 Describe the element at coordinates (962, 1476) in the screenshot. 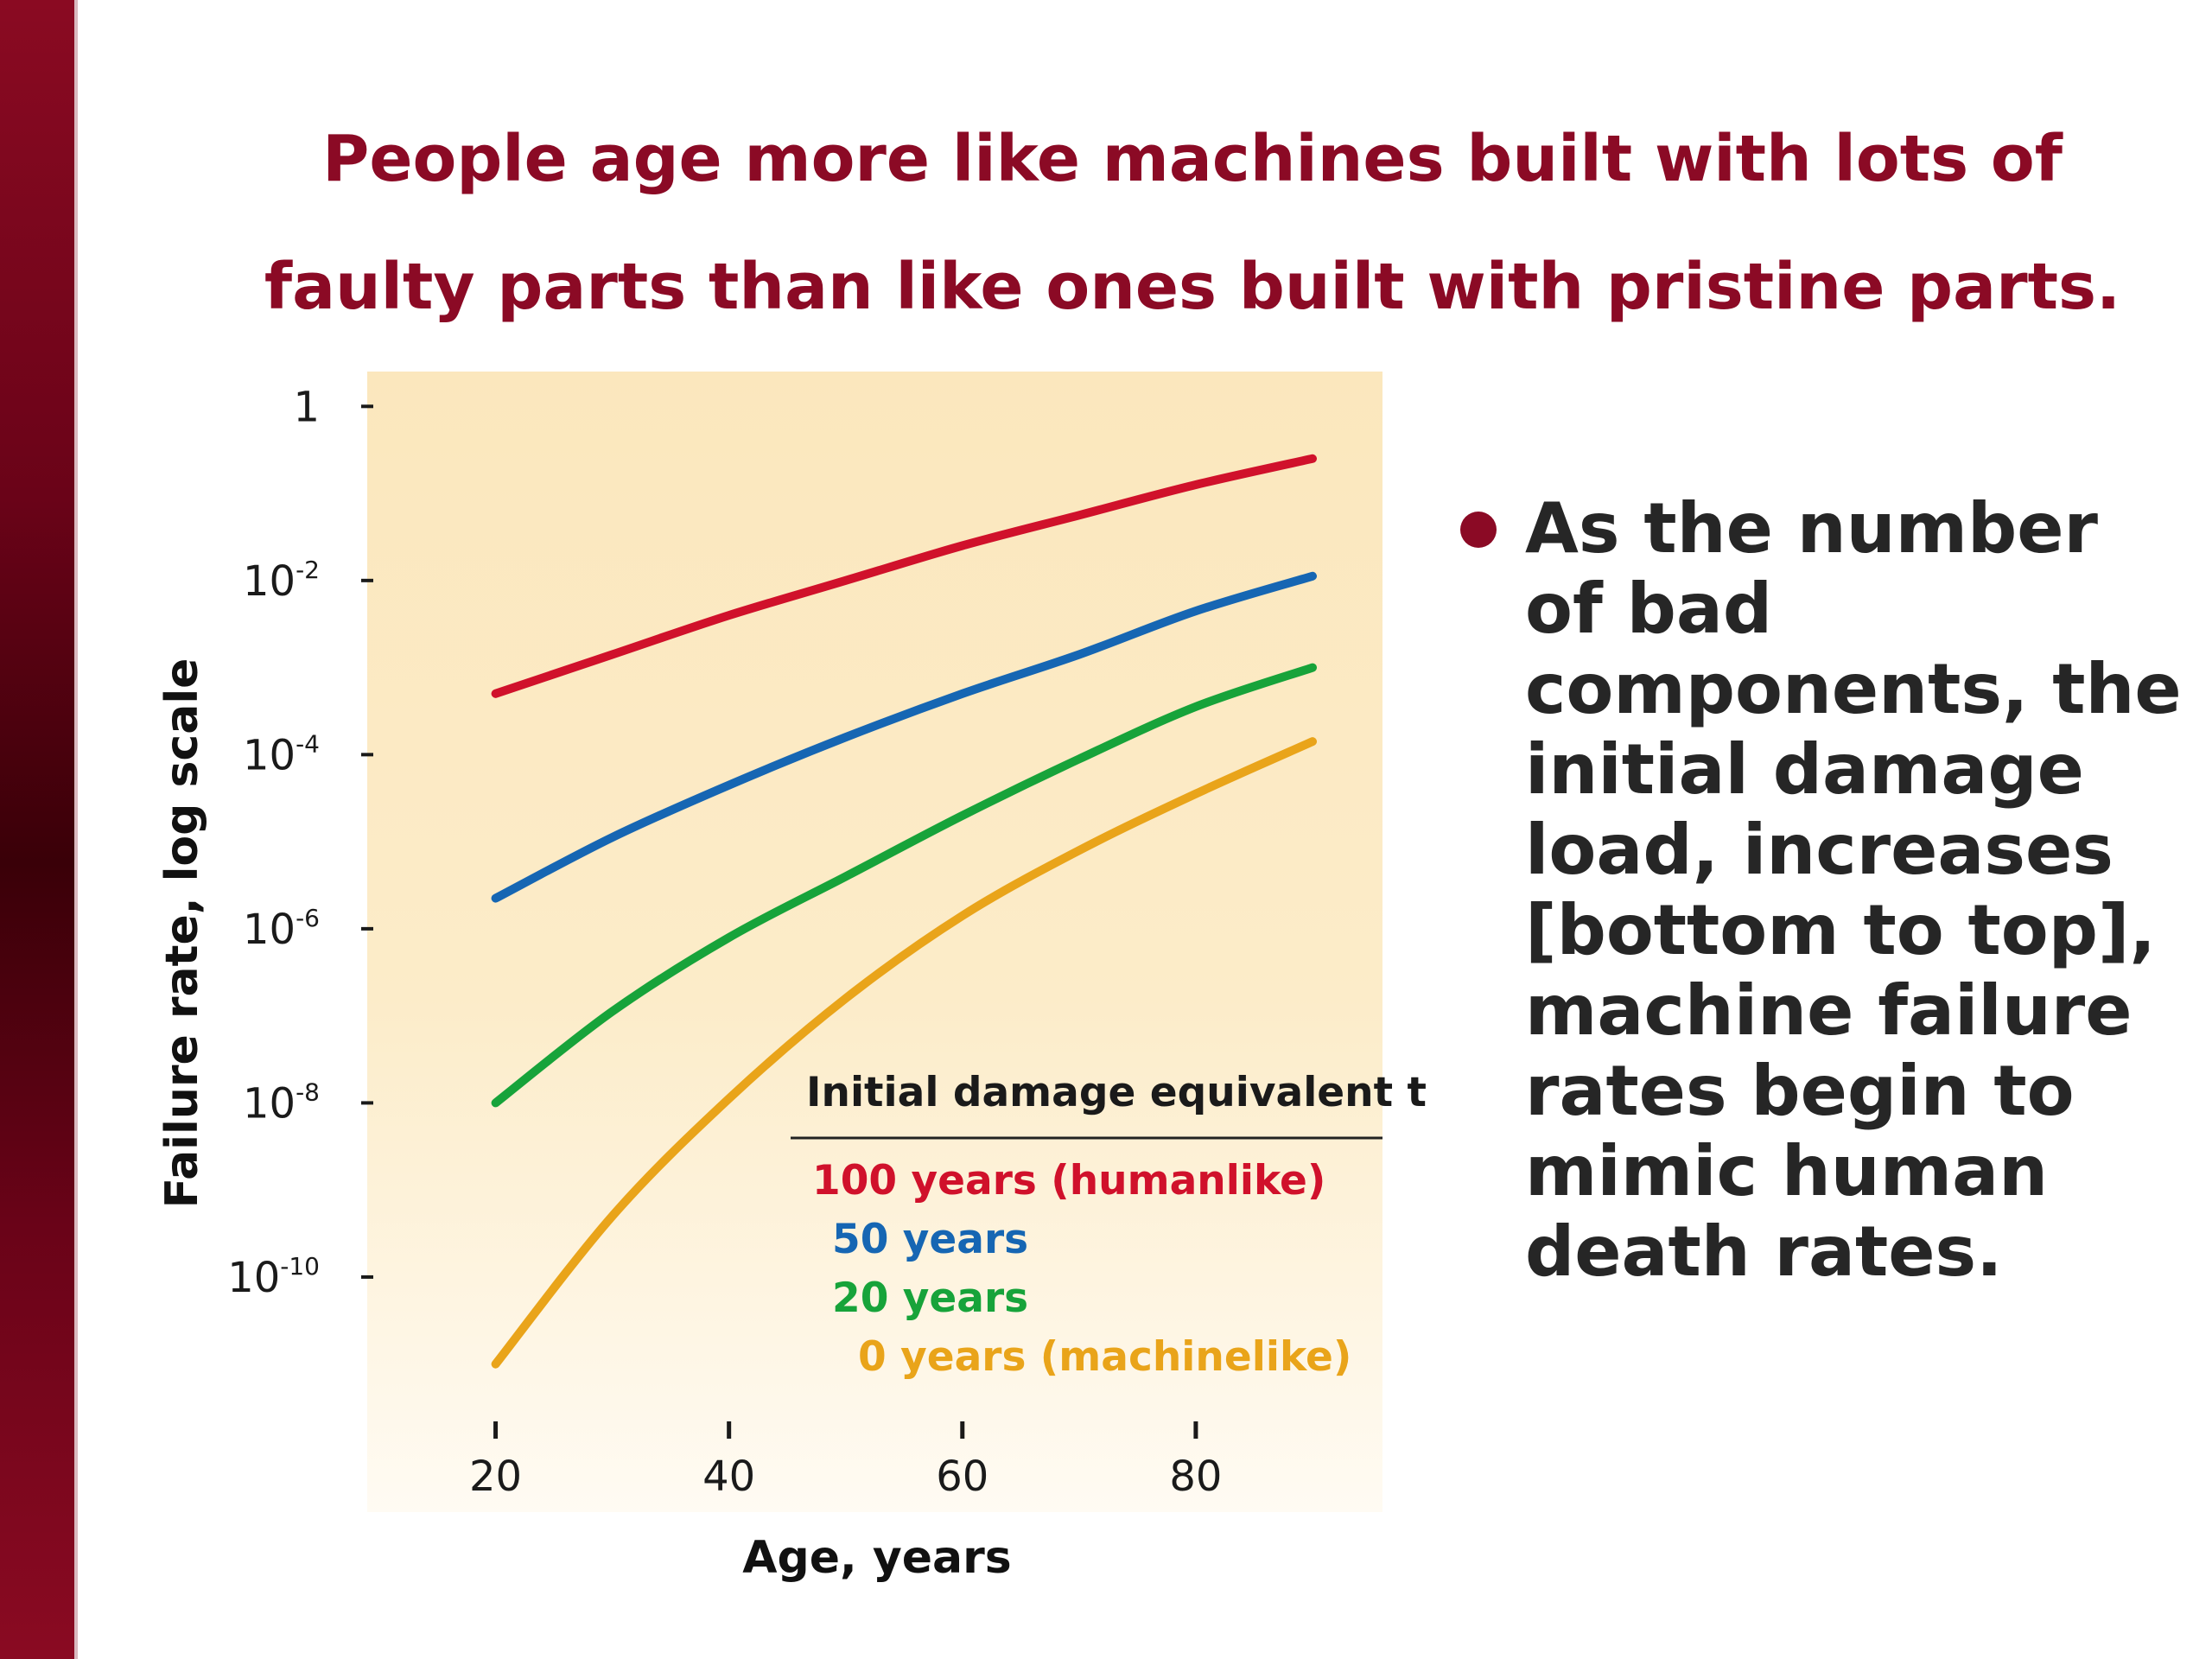

I see `x-tick-label-2: 60` at that location.